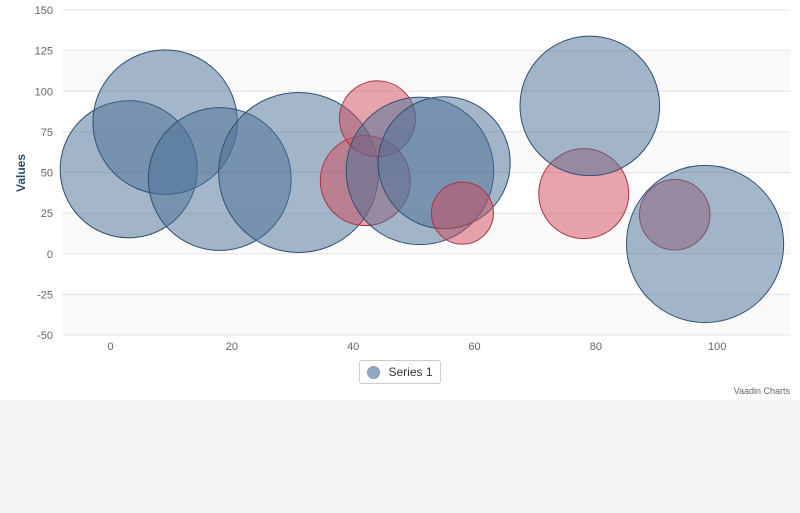 The width and height of the screenshot is (800, 513). Describe the element at coordinates (47, 214) in the screenshot. I see `y-tick-label: 25` at that location.